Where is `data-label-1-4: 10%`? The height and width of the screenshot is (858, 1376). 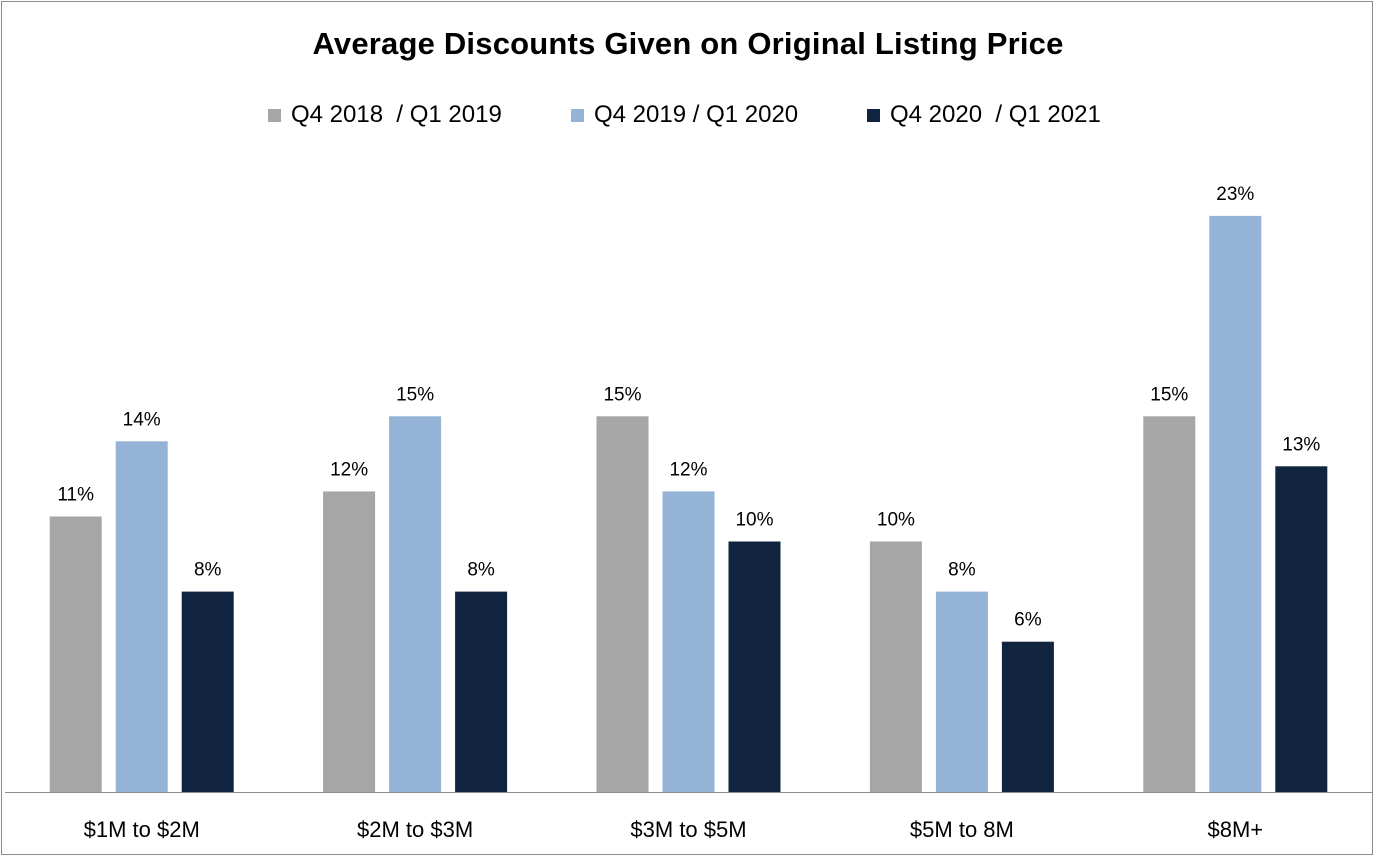
data-label-1-4: 10% is located at coordinates (896, 520).